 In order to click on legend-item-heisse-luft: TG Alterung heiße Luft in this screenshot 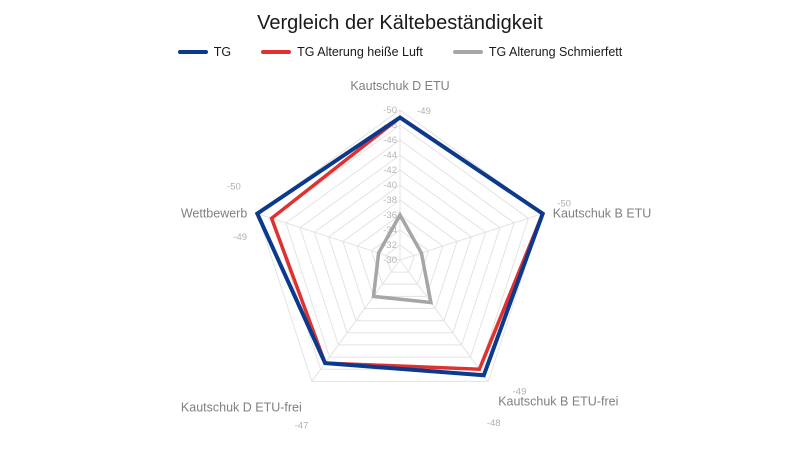, I will do `click(342, 52)`.